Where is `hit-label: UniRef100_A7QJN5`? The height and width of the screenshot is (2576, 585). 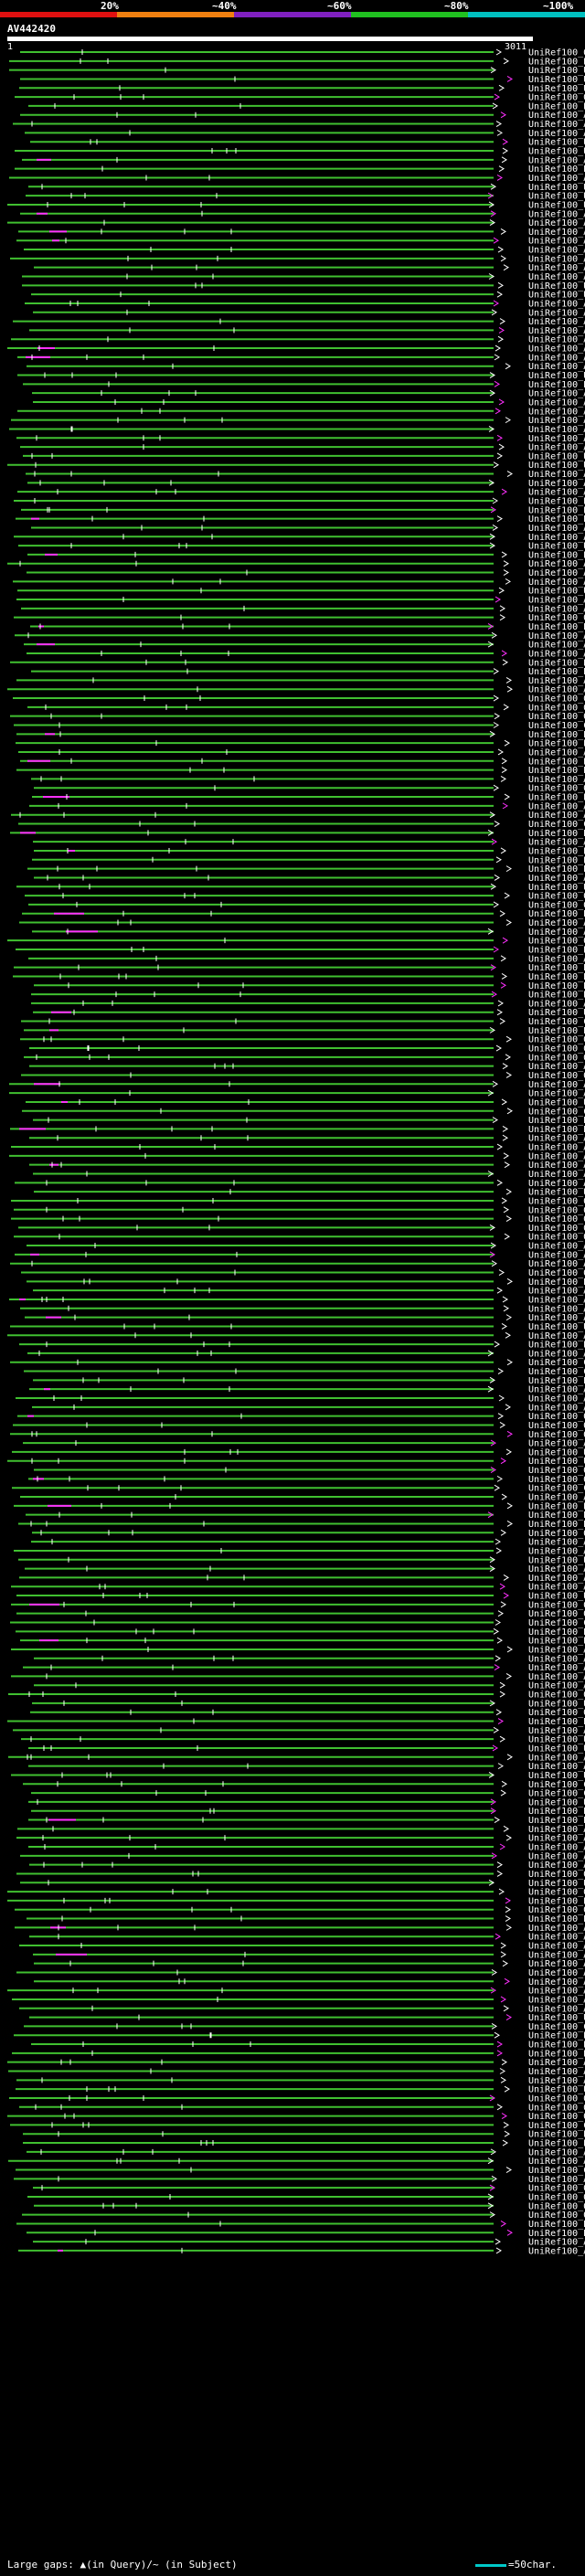
hit-label: UniRef100_A7QJN5 is located at coordinates (557, 2243).